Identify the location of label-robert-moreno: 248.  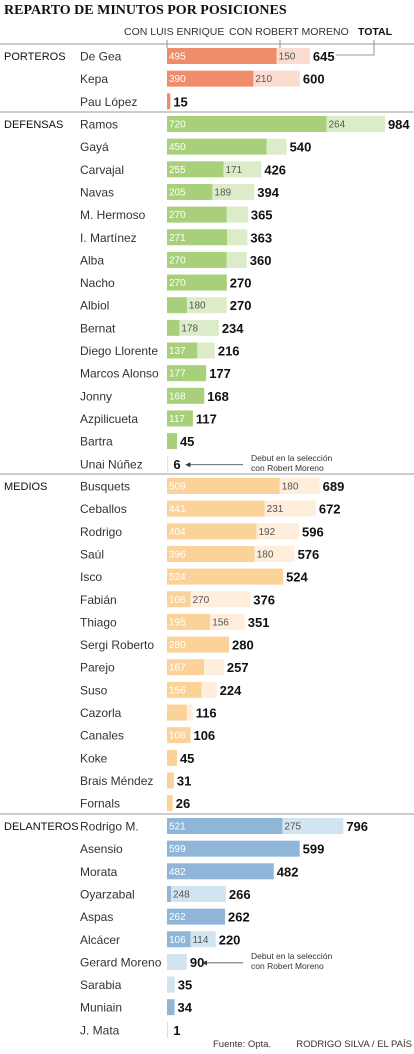
(181, 894).